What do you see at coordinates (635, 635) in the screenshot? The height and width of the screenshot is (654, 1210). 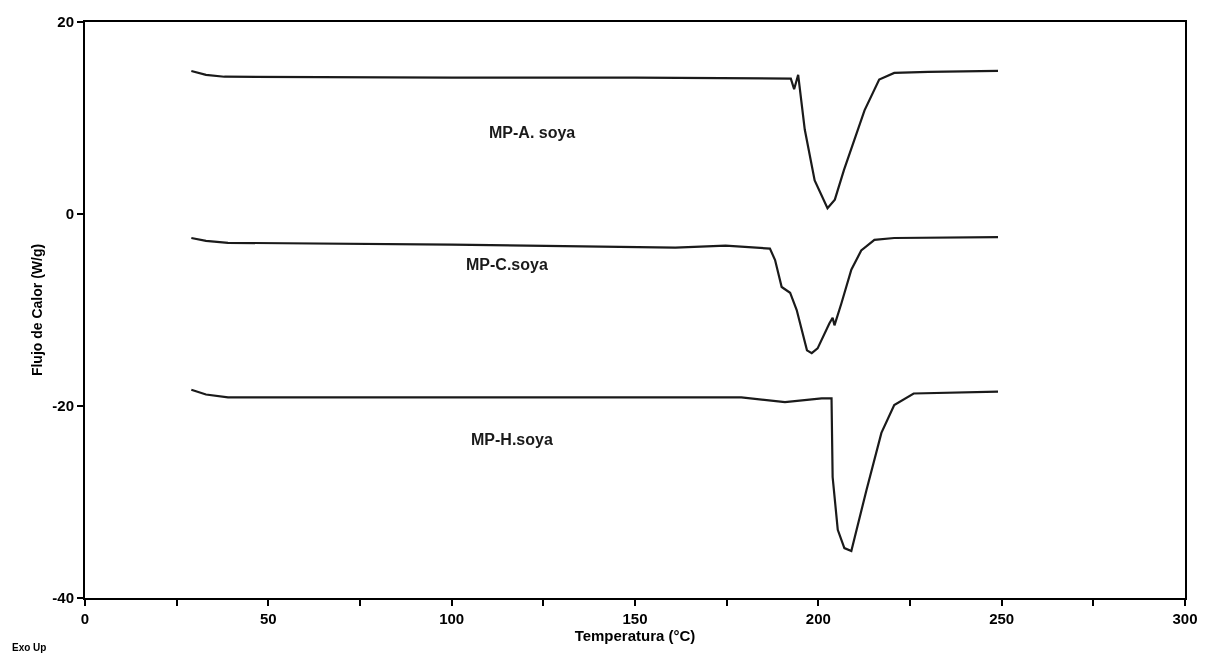 I see `x-axis-title: Temperatura (°C)` at bounding box center [635, 635].